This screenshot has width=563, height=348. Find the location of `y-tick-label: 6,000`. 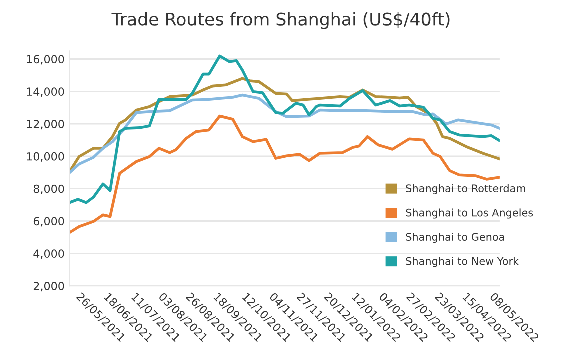

y-tick-label: 6,000 is located at coordinates (49, 222).